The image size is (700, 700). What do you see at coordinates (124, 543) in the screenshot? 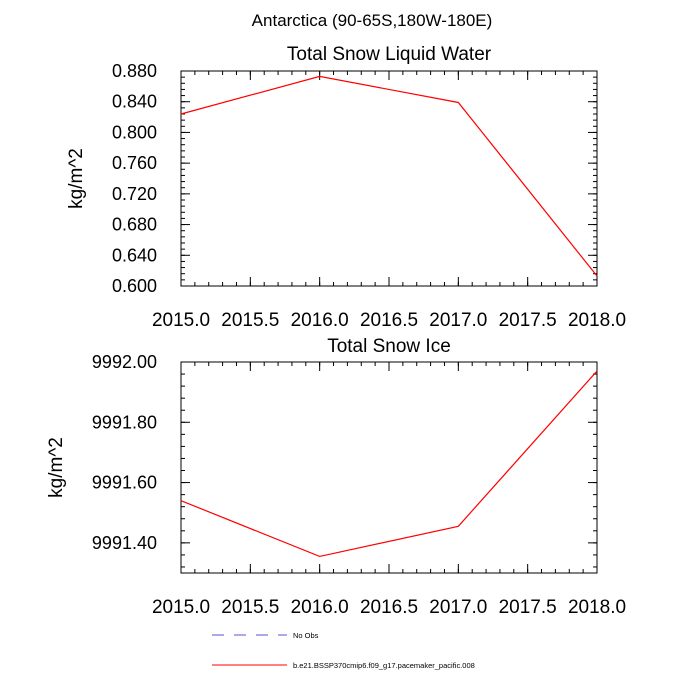
I see `y-tick-label: 9991.40` at bounding box center [124, 543].